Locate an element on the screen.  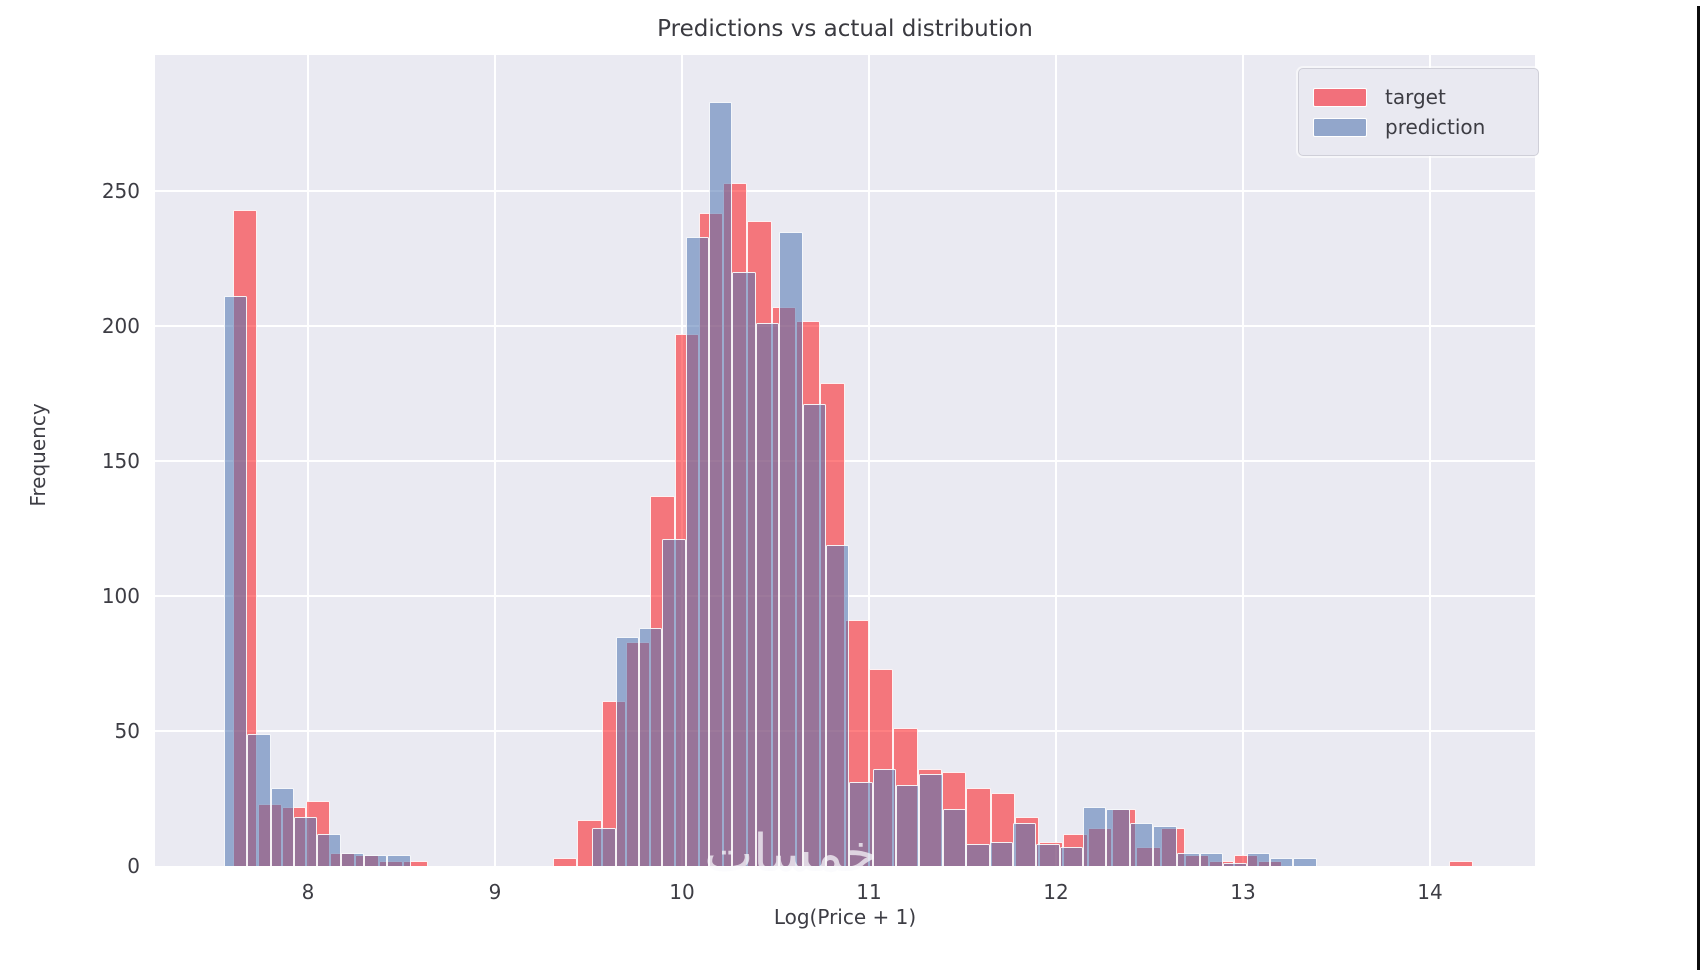
legend-entry-target: target is located at coordinates (1418, 97).